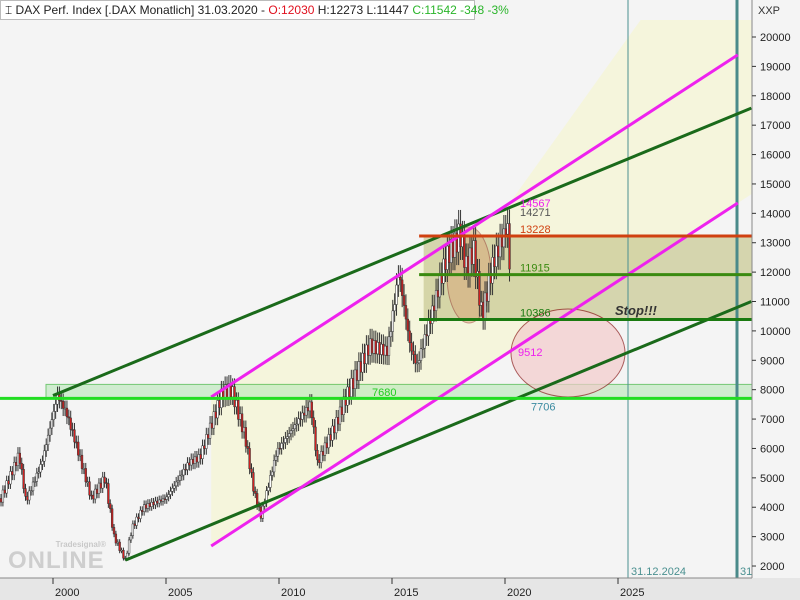 Image resolution: width=800 pixels, height=600 pixels. What do you see at coordinates (535, 314) in the screenshot?
I see `level-label-10386: 10386` at bounding box center [535, 314].